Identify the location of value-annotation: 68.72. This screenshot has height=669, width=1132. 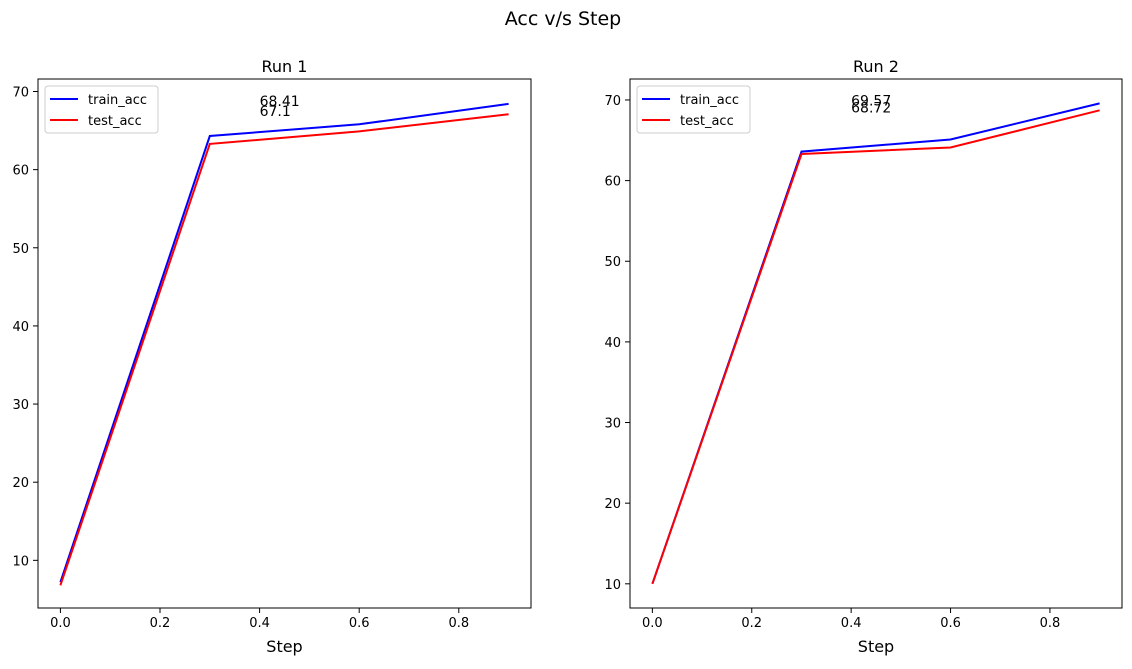
(871, 108).